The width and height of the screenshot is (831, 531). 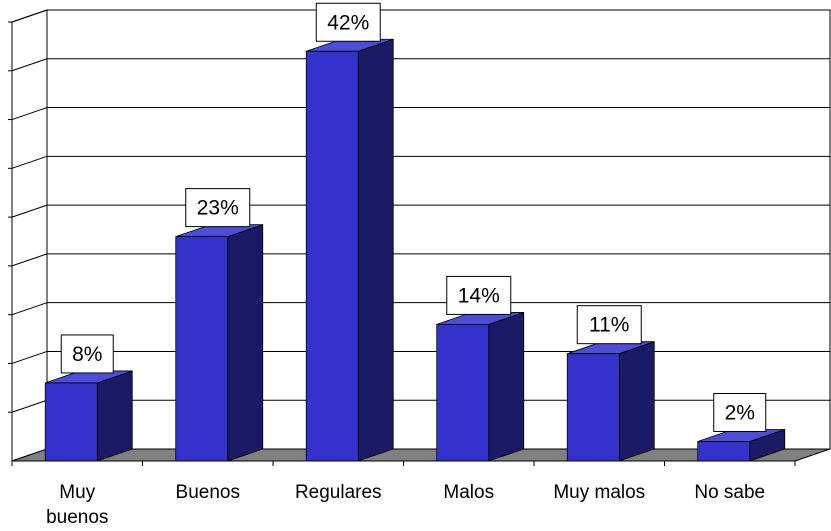 I want to click on data-label: 42%, so click(x=348, y=22).